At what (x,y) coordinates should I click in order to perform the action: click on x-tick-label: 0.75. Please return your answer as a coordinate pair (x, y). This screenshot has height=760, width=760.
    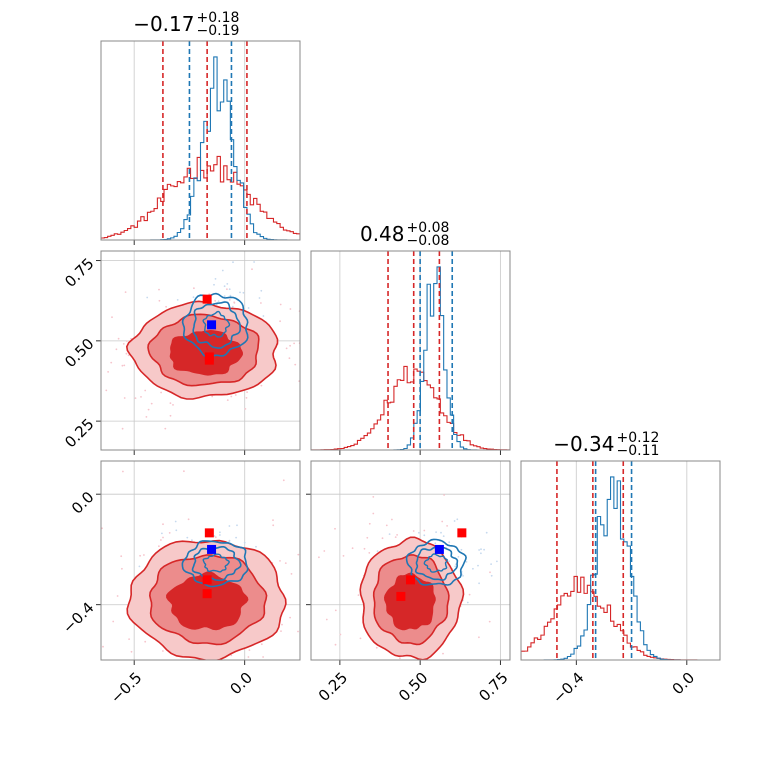
    Looking at the image, I should click on (493, 687).